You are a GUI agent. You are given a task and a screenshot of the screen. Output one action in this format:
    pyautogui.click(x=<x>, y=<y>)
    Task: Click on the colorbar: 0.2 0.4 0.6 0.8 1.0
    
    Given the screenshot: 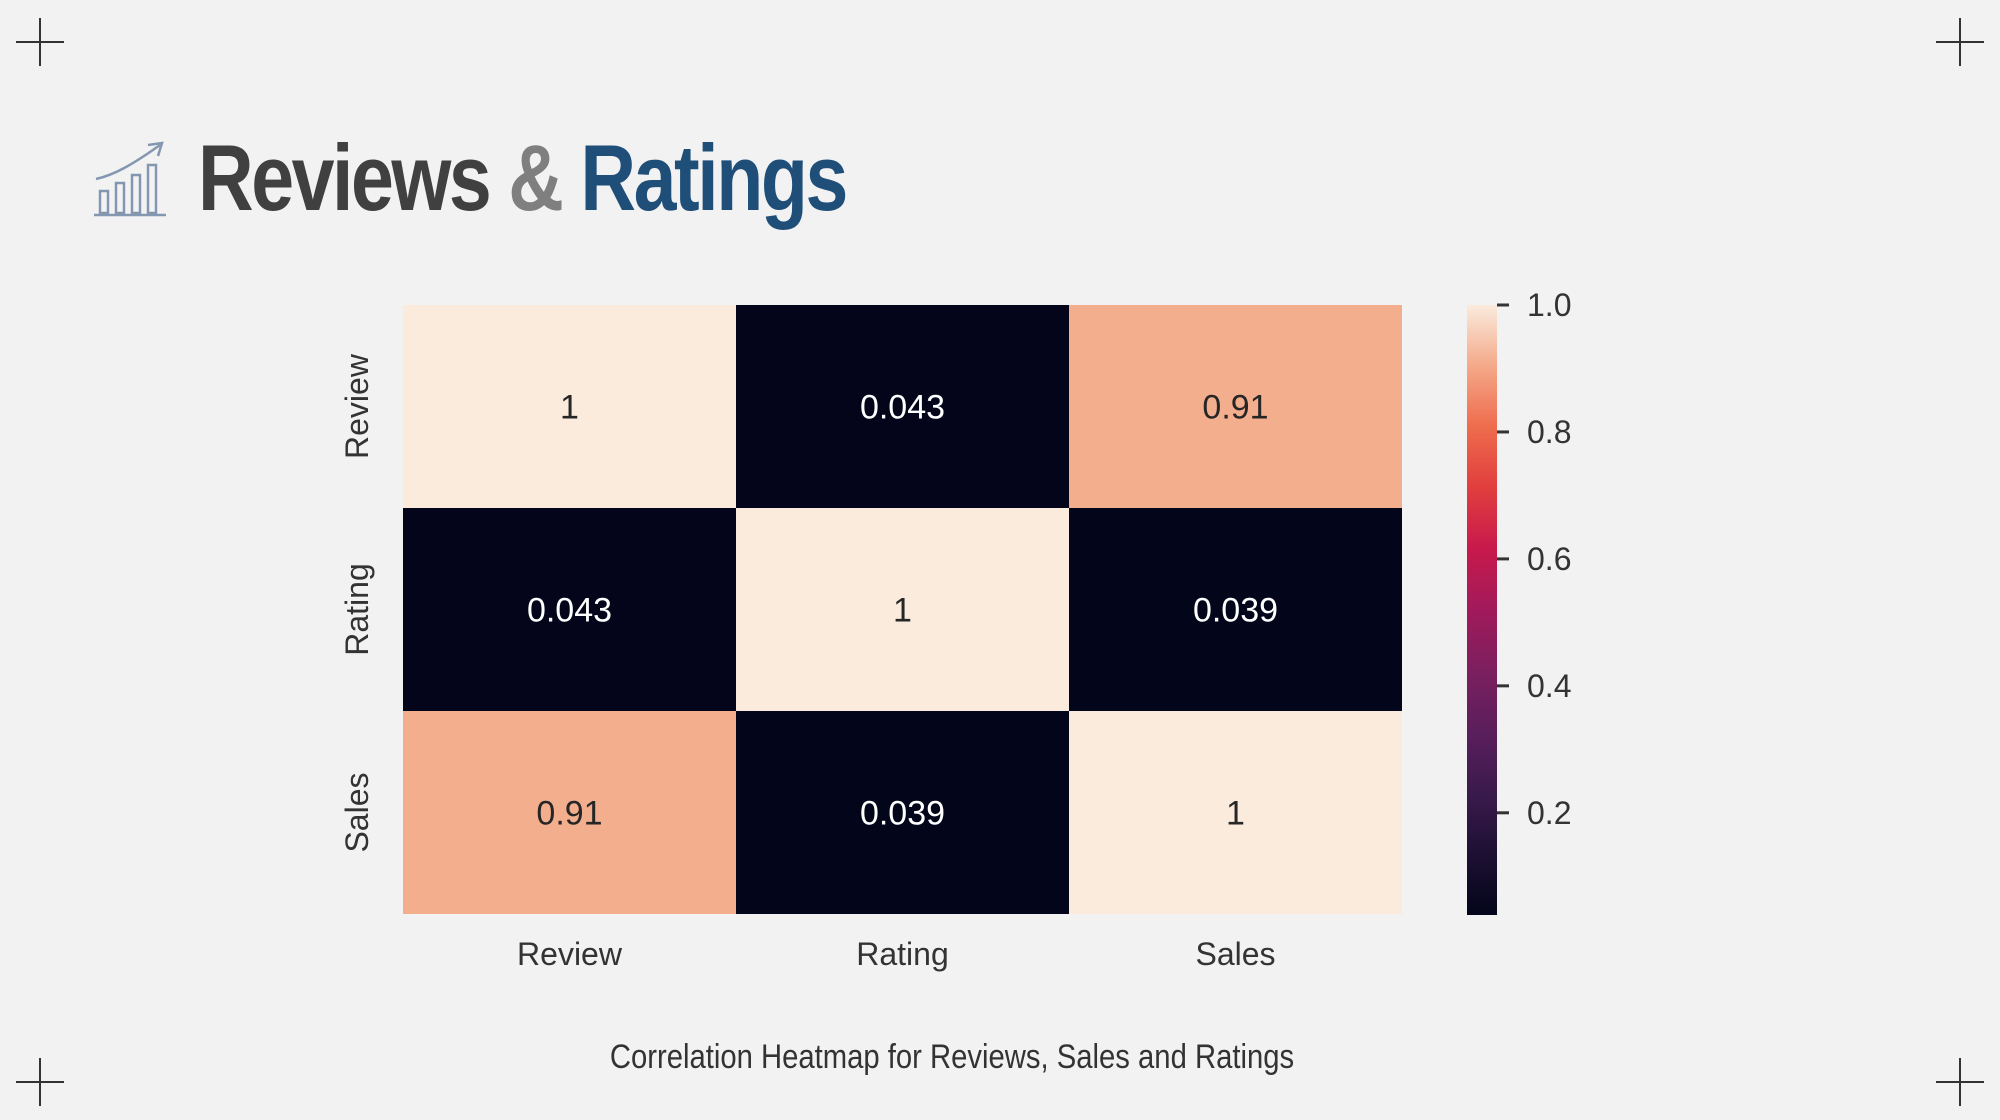 What is the action you would take?
    pyautogui.click(x=1519, y=601)
    